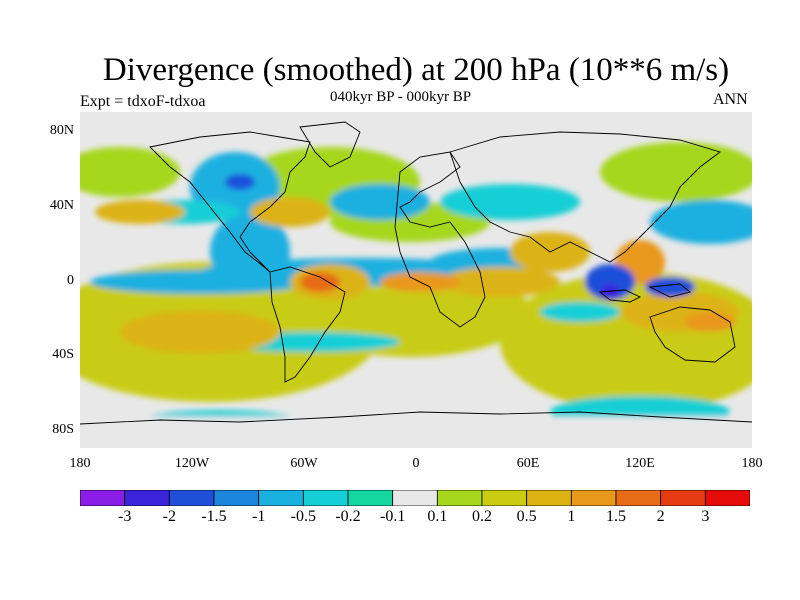  I want to click on experiment-label: Expt = tdxoF-tdxoa, so click(143, 101).